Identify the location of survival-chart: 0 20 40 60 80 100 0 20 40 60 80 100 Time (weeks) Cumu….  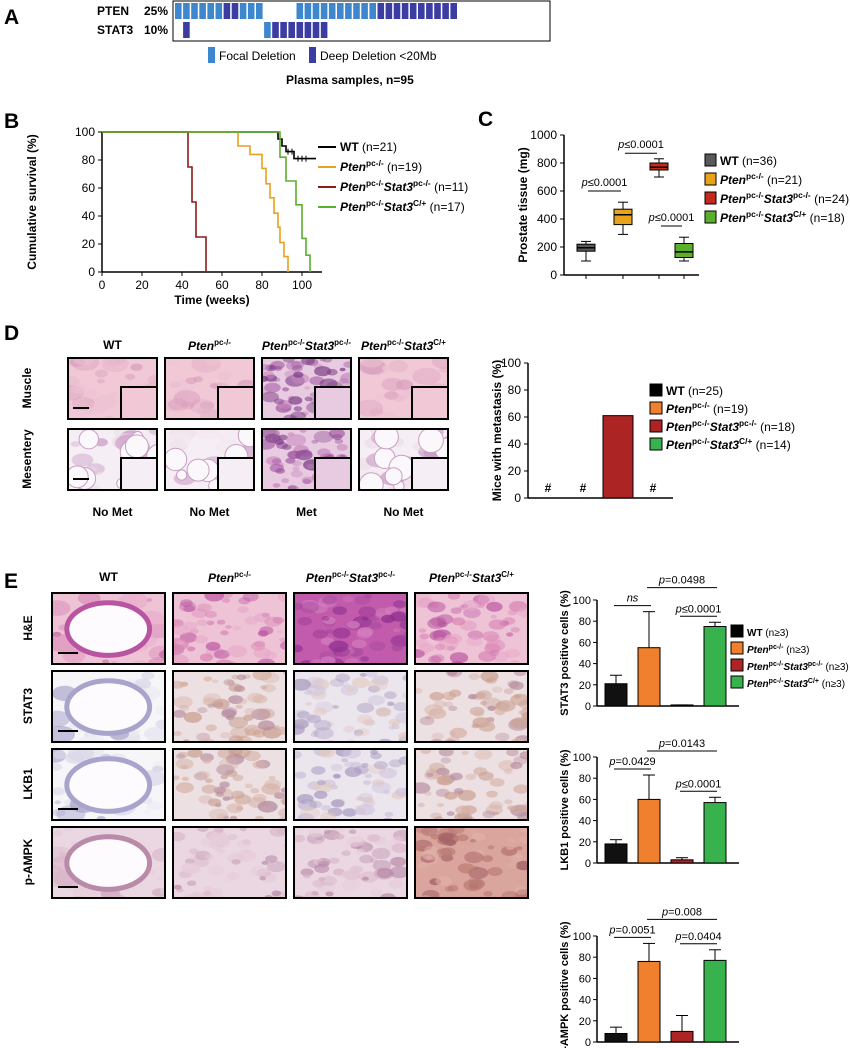
(246, 216).